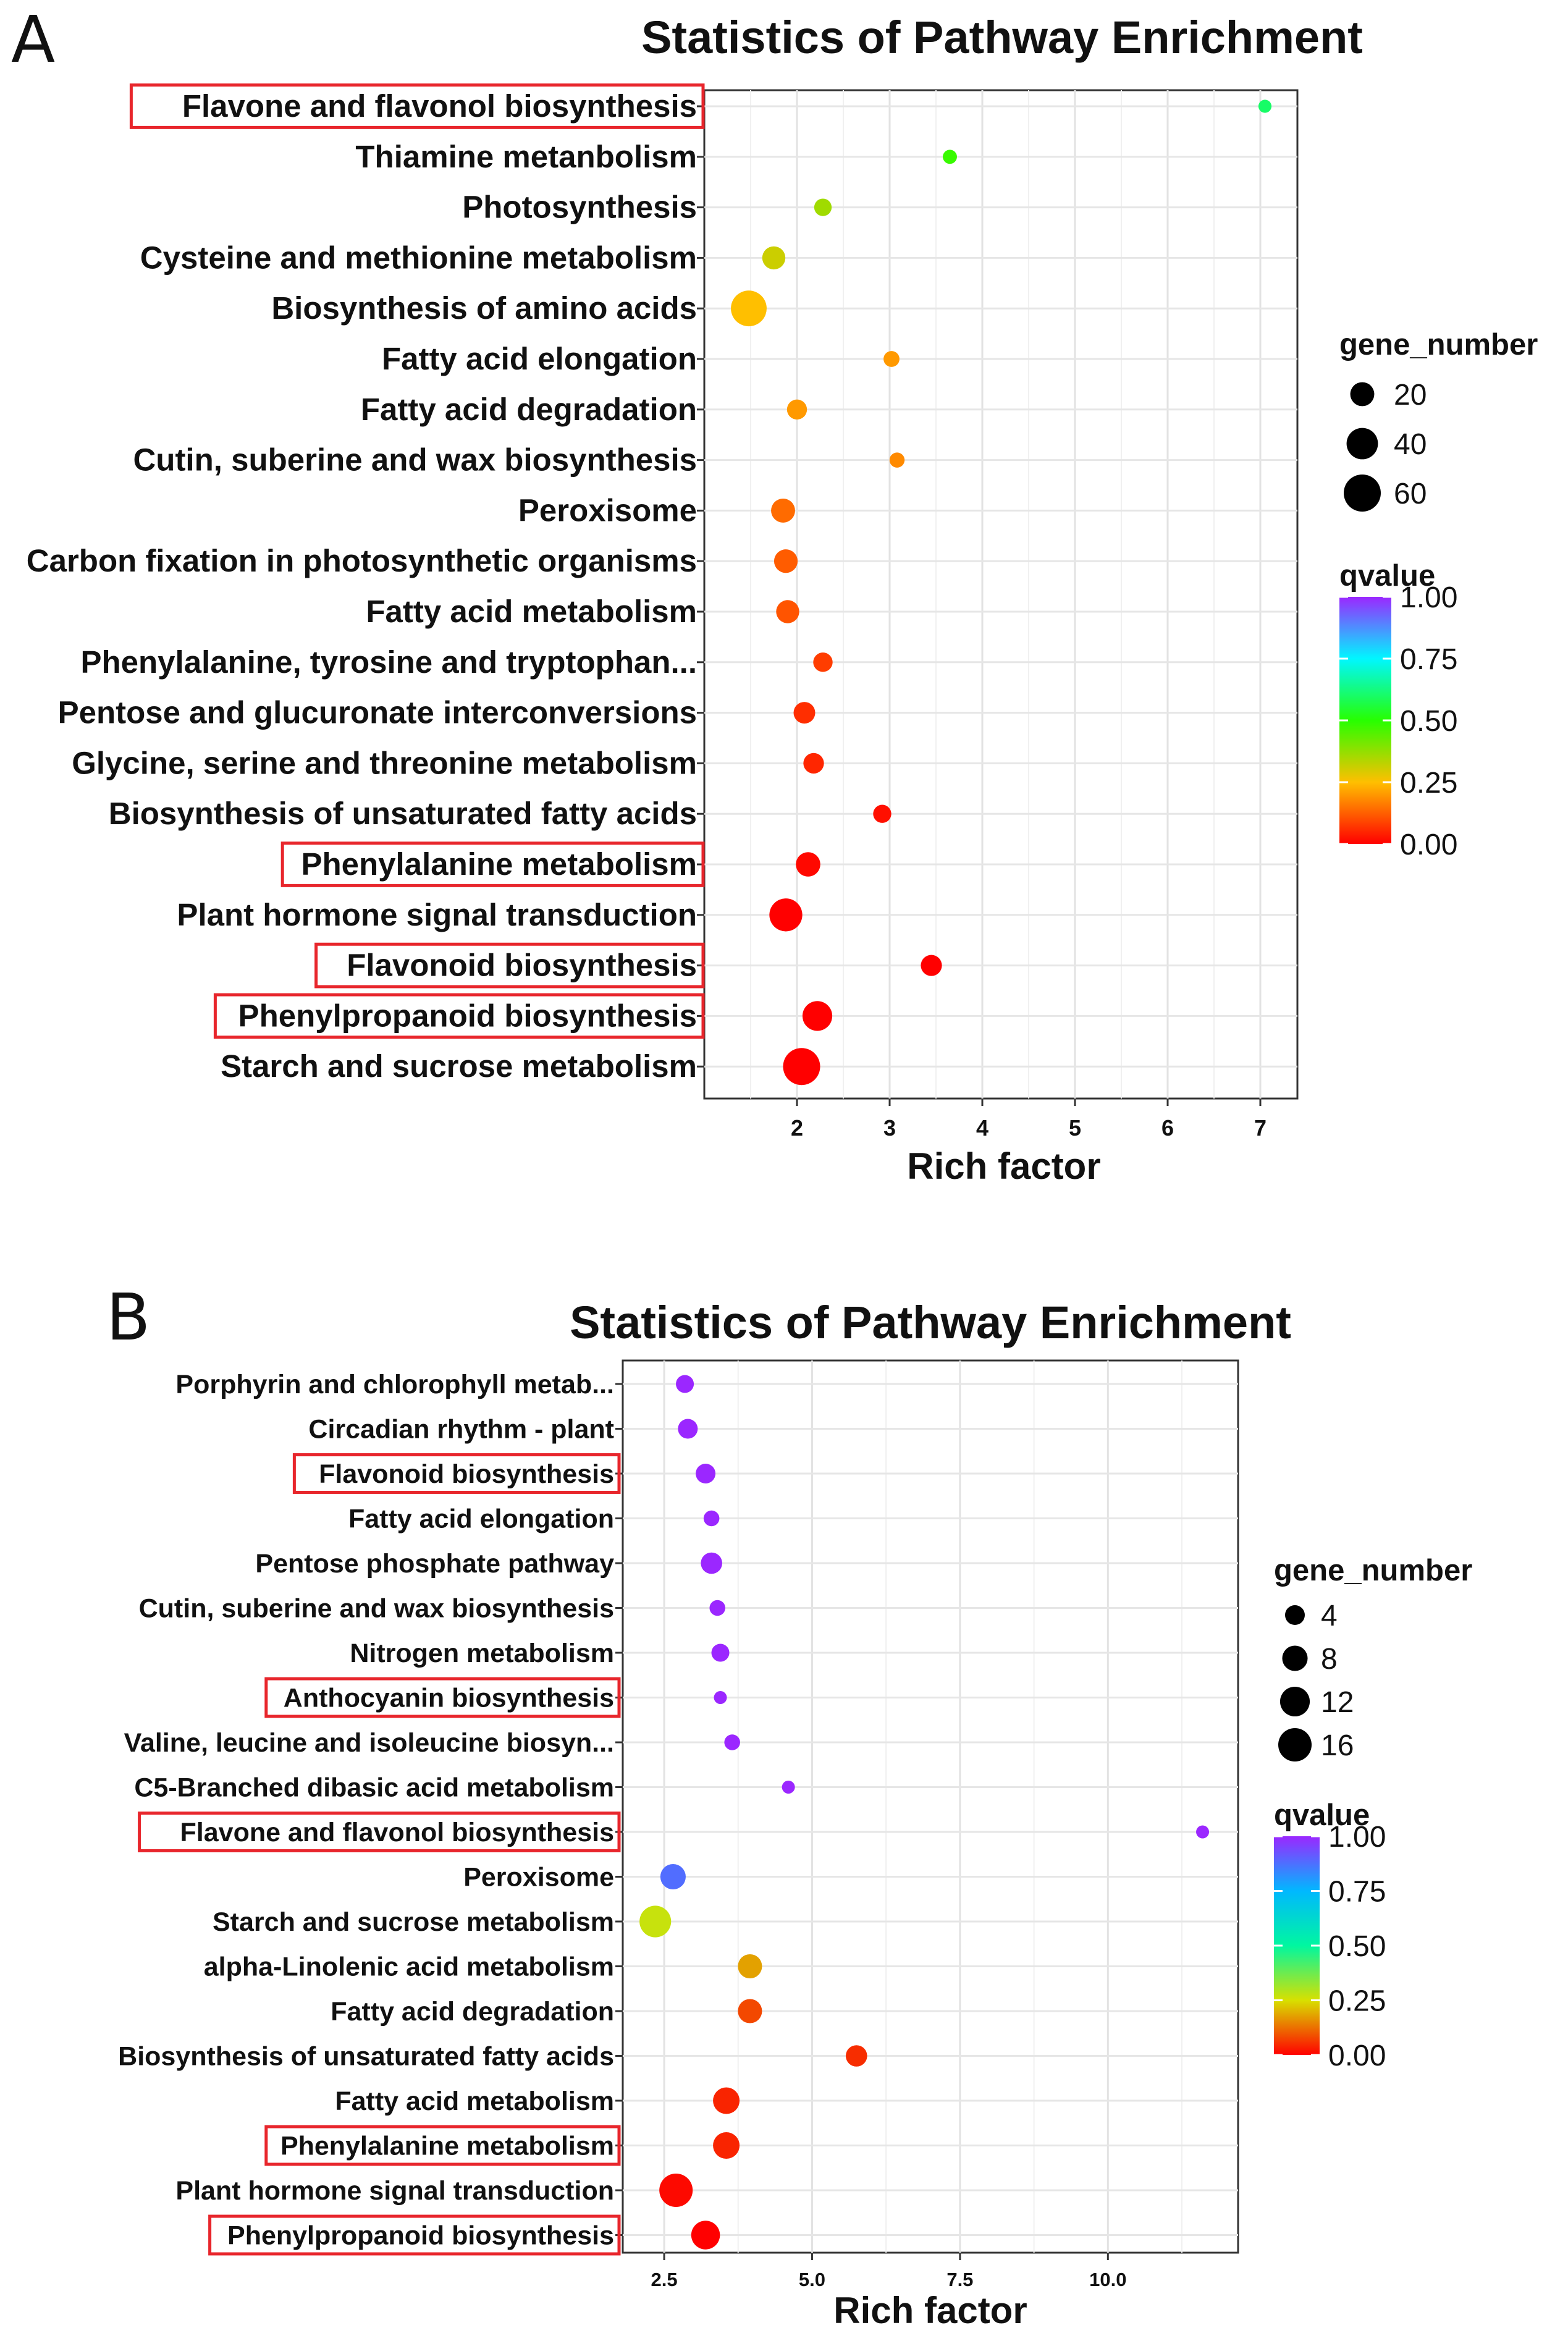 The image size is (1568, 2333). What do you see at coordinates (1107, 2279) in the screenshot?
I see `x-tick-label: 10.0` at bounding box center [1107, 2279].